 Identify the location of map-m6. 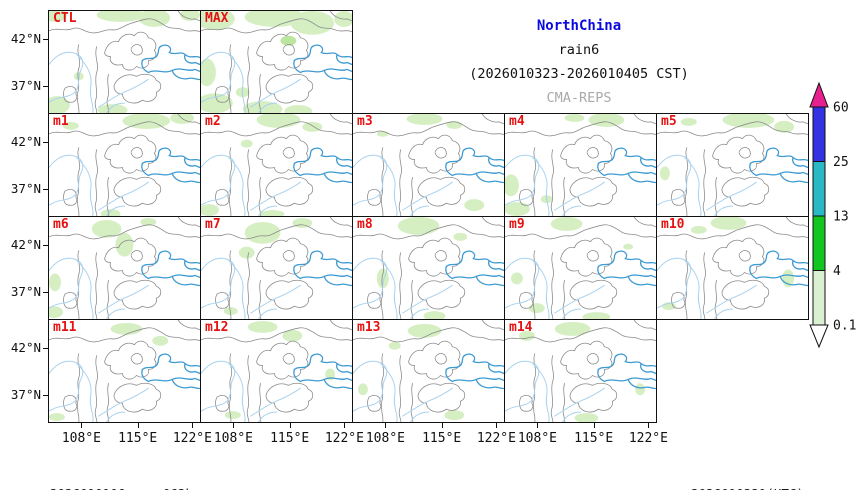
(124, 268).